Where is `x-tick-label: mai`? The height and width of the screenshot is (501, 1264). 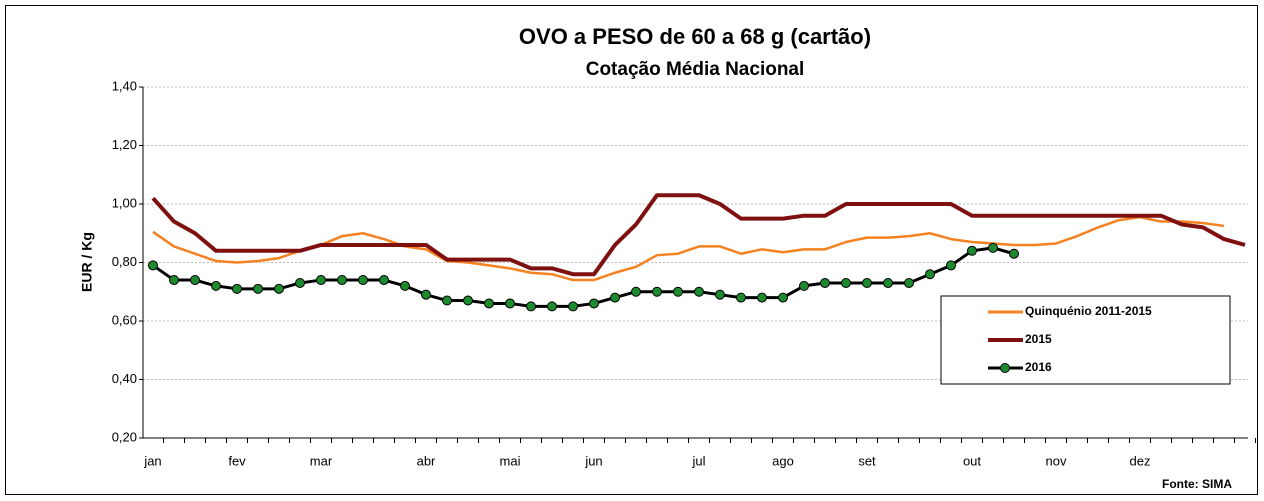
x-tick-label: mai is located at coordinates (510, 460).